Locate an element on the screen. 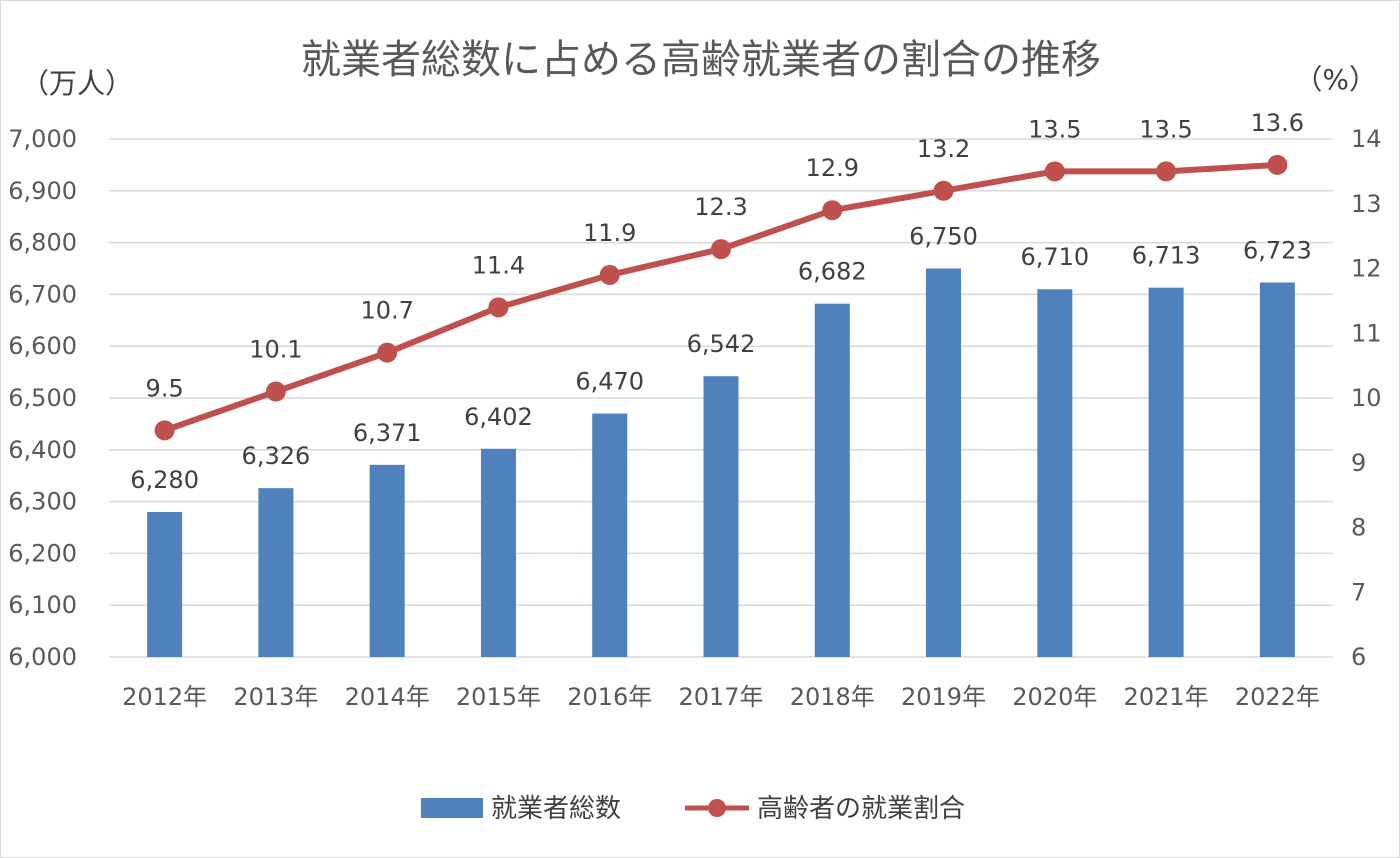  legend-bar-swatch is located at coordinates (452, 808).